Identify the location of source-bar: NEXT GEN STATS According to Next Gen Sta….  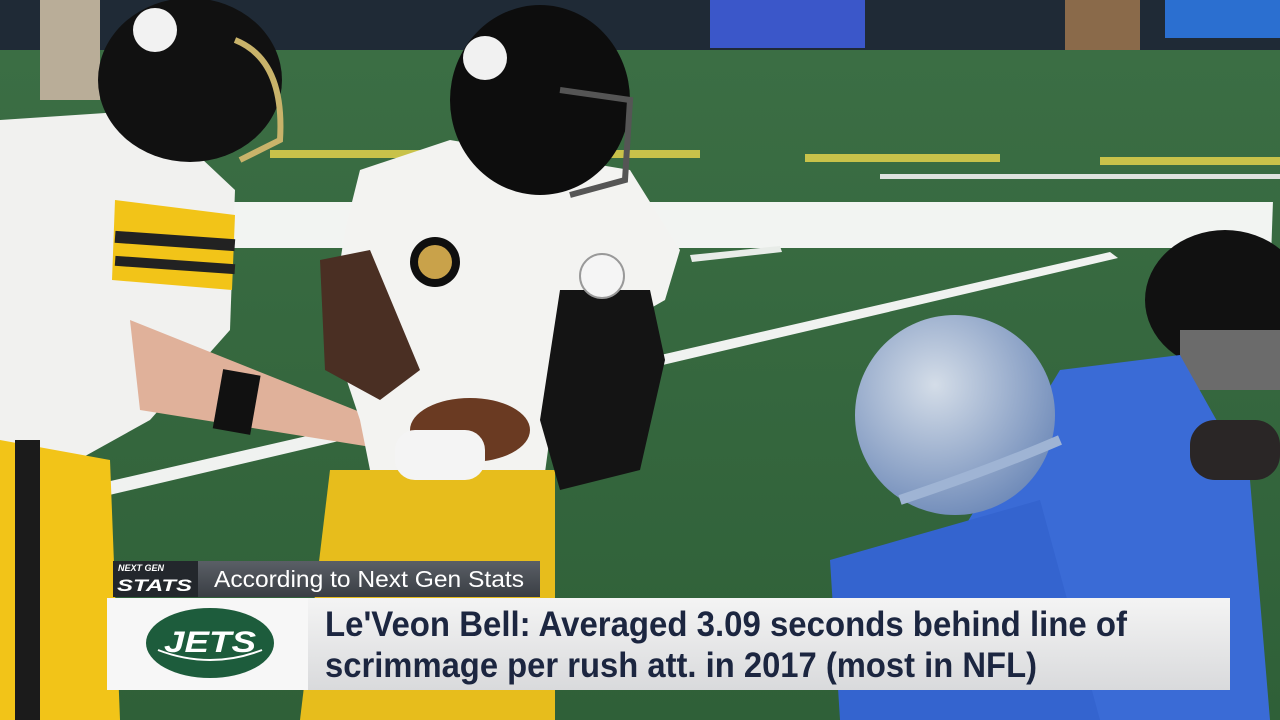
(326, 579).